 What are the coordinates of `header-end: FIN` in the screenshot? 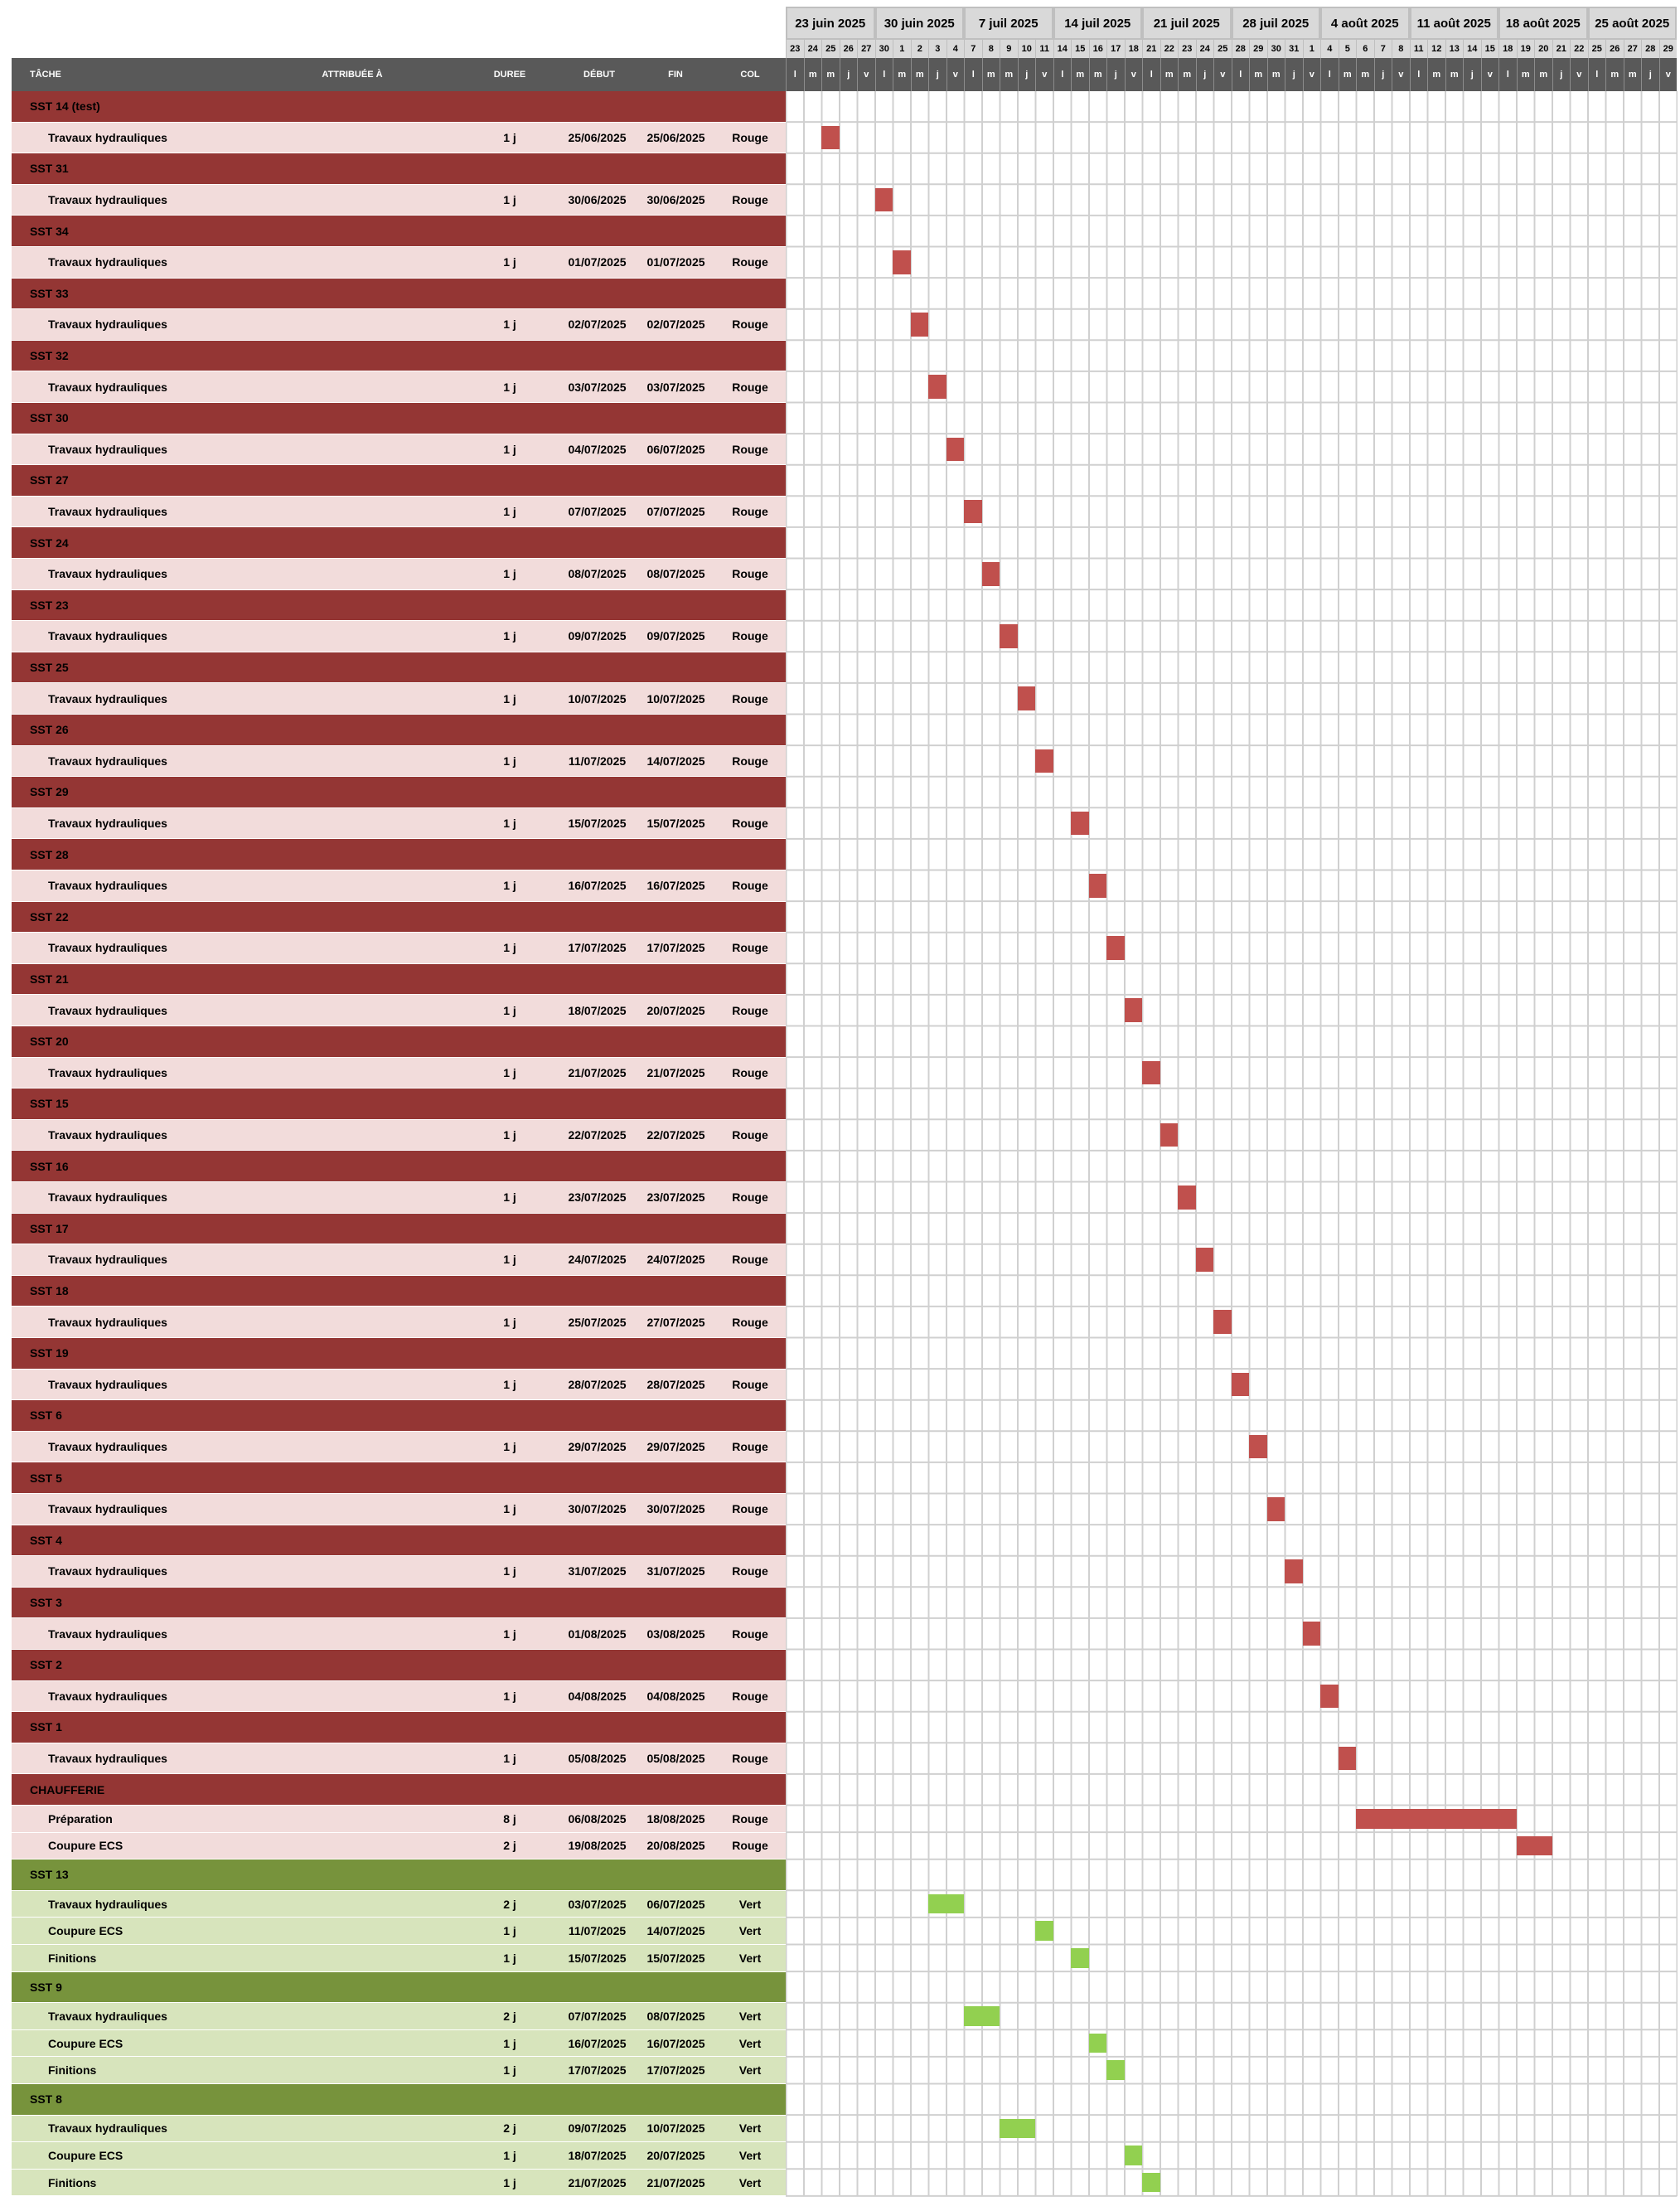 It's located at (675, 74).